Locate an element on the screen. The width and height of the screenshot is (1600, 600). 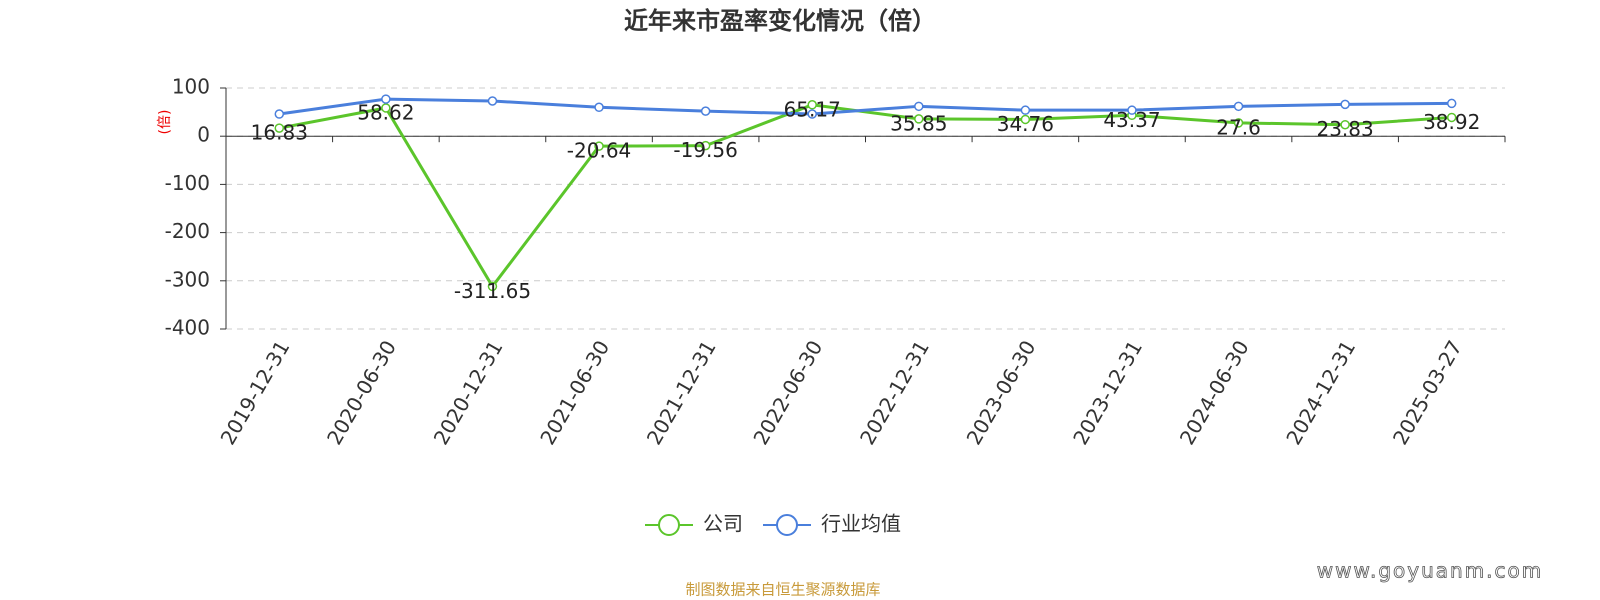
legend-label: 行业均值 is located at coordinates (861, 524).